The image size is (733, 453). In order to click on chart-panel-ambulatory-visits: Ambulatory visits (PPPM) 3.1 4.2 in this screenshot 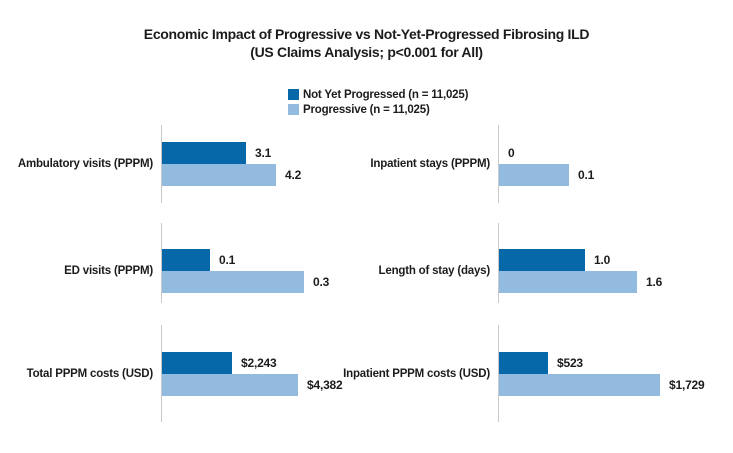, I will do `click(198, 171)`.